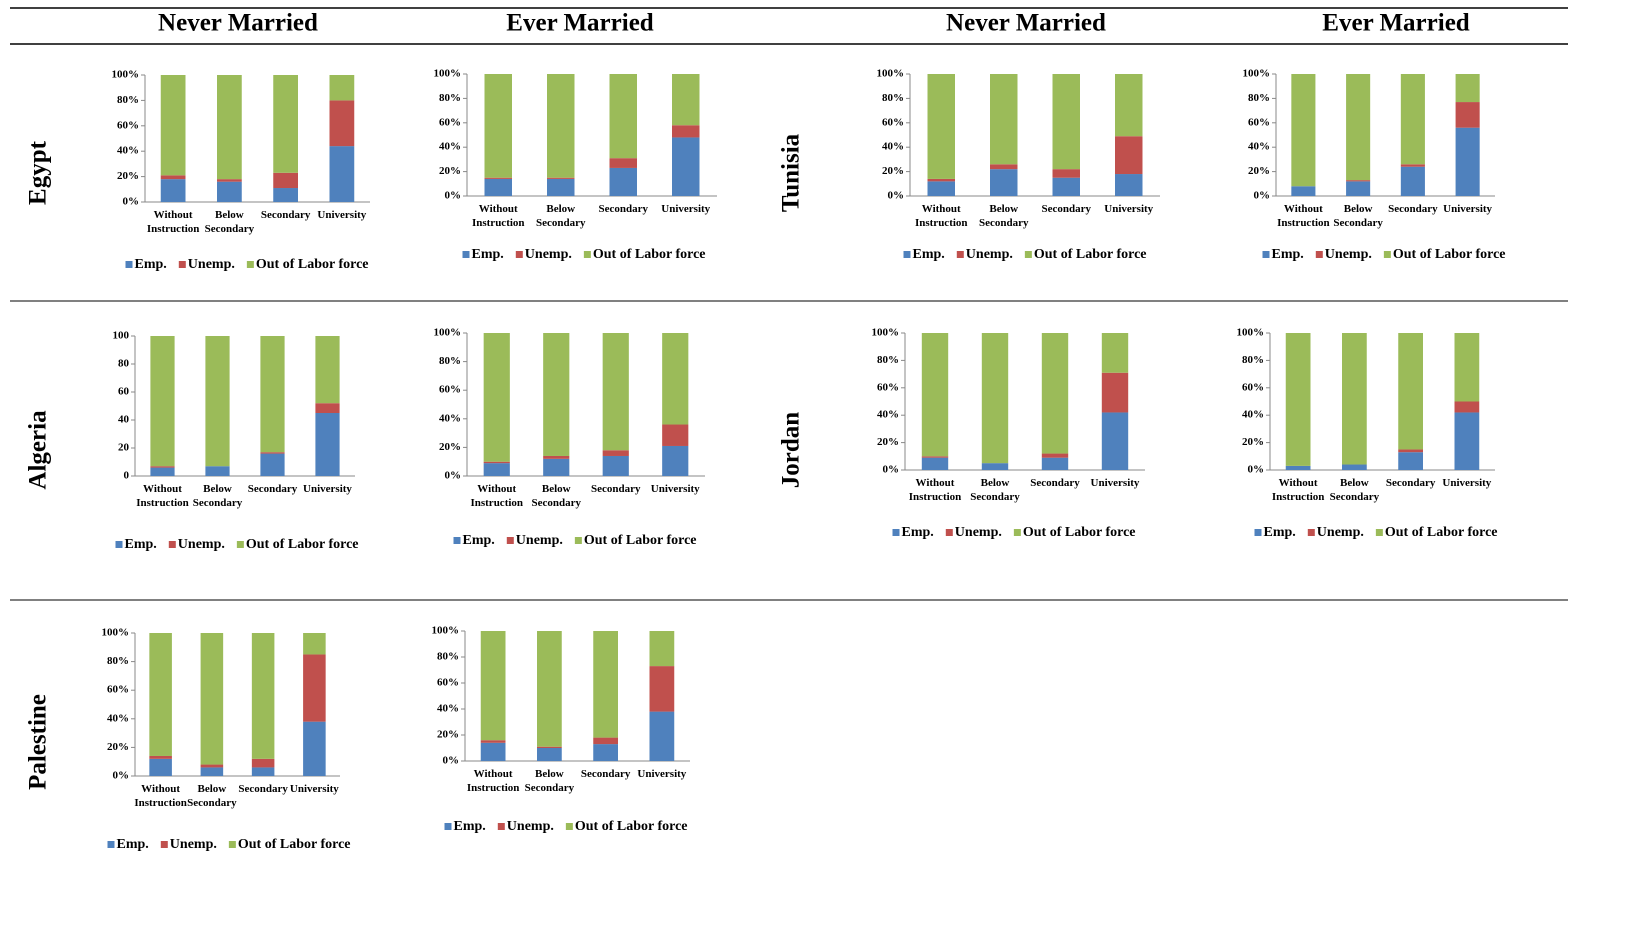 Image resolution: width=1649 pixels, height=928 pixels. I want to click on row-label: Tunisia, so click(791, 172).